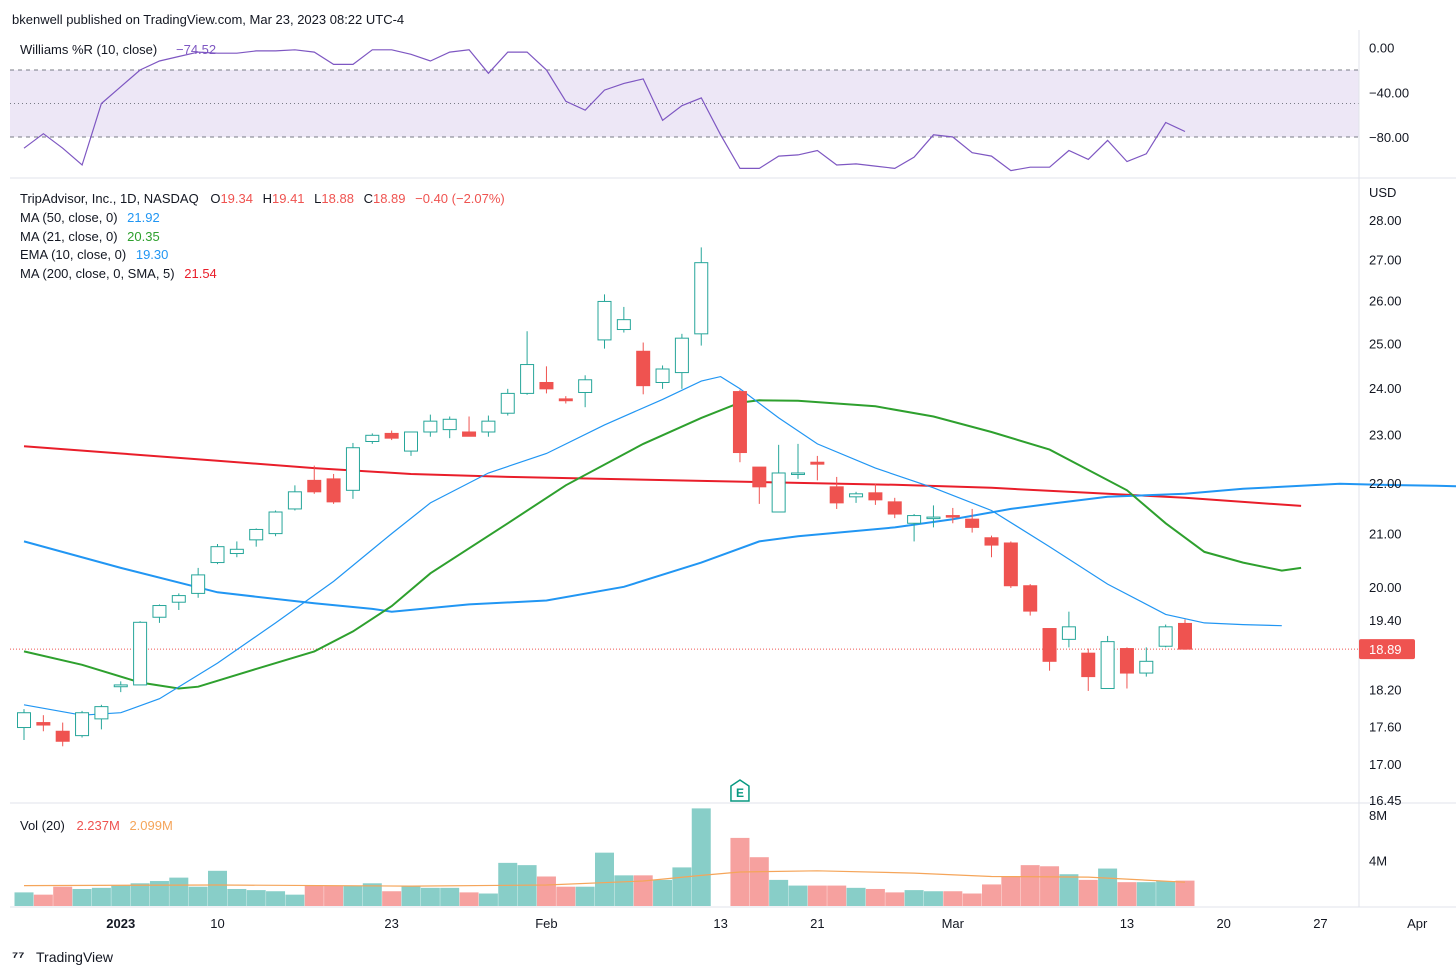 The height and width of the screenshot is (976, 1456). Describe the element at coordinates (288, 198) in the screenshot. I see `high-value: 19.41` at that location.